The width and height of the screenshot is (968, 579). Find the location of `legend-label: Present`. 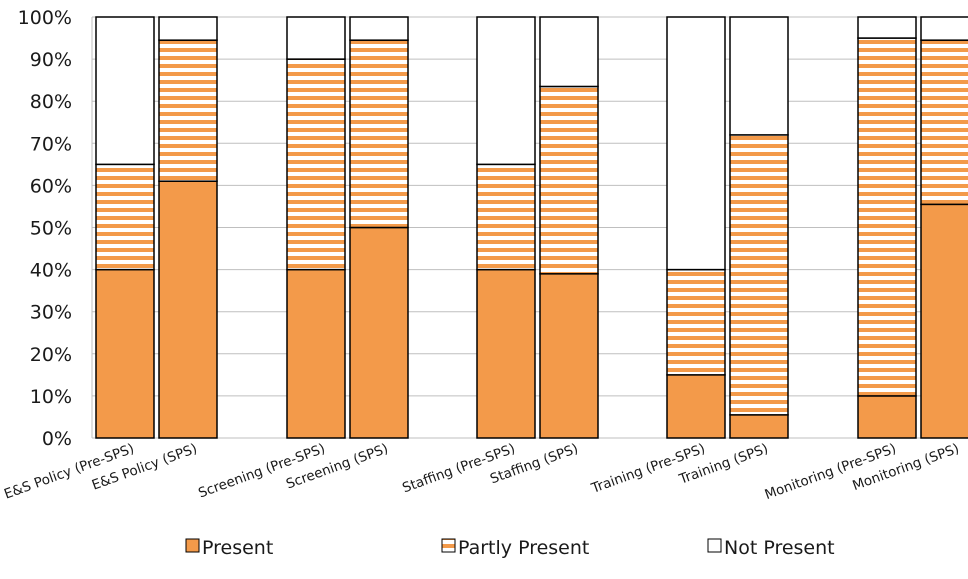

legend-label: Present is located at coordinates (237, 548).